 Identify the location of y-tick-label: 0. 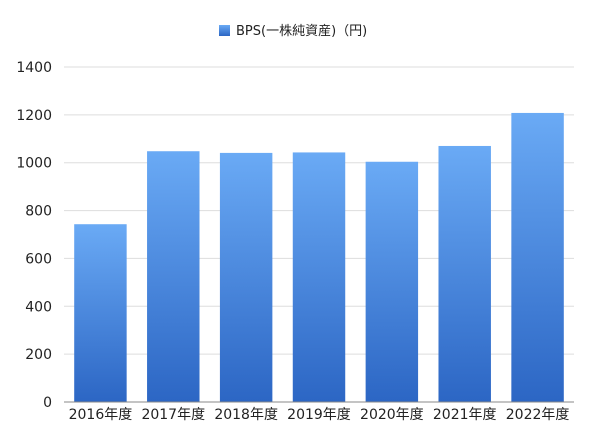
(47, 403).